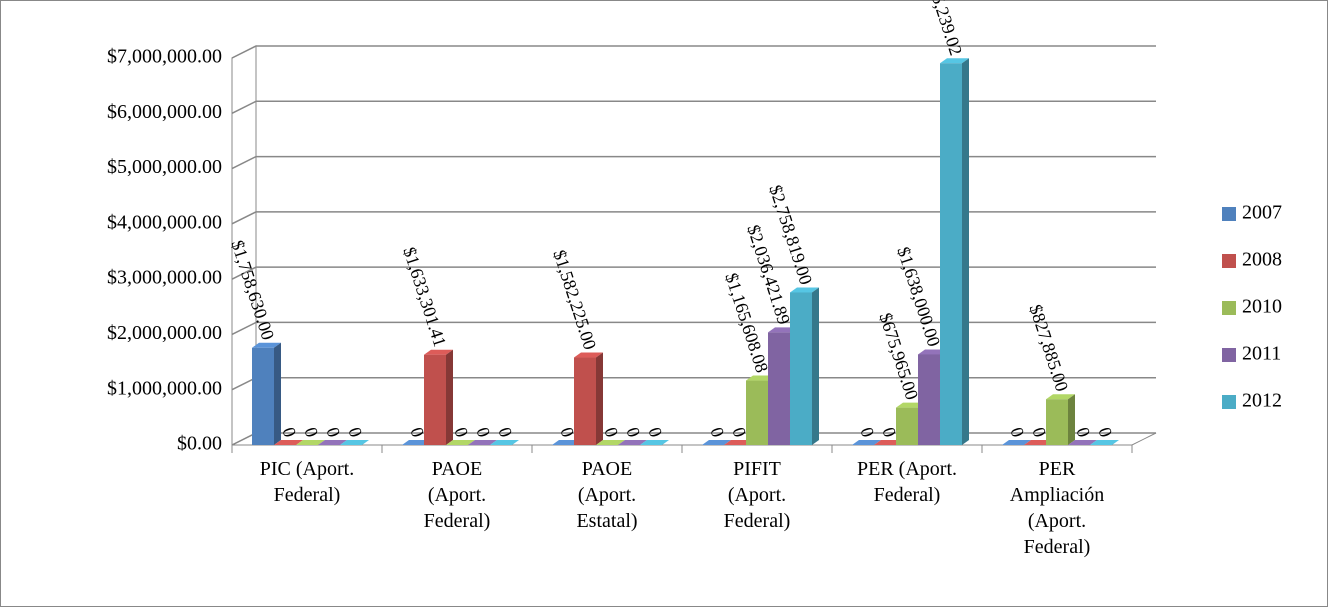 The width and height of the screenshot is (1328, 607). I want to click on legend-label: 2011, so click(1261, 354).